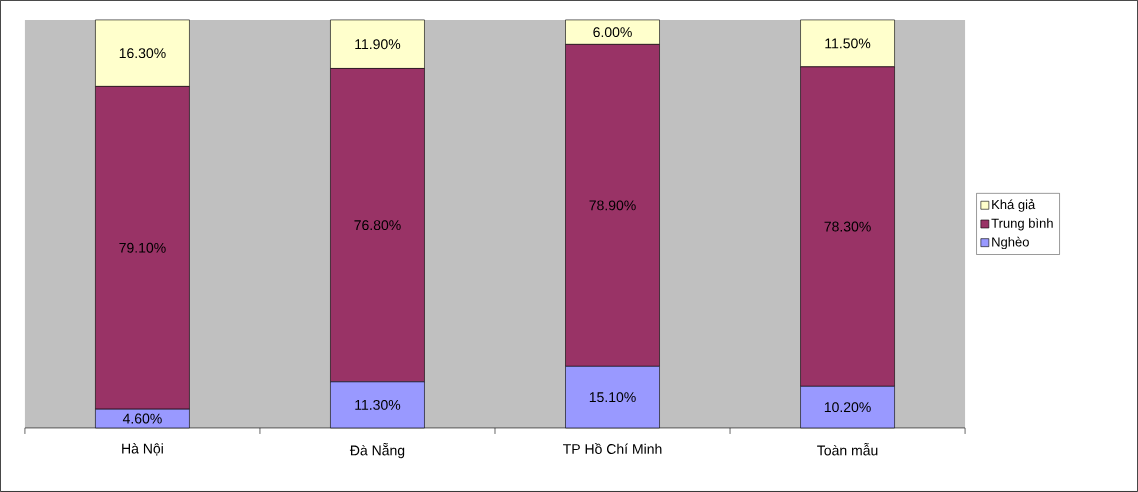 The width and height of the screenshot is (1138, 492). What do you see at coordinates (848, 43) in the screenshot?
I see `data-label: 11.50%` at bounding box center [848, 43].